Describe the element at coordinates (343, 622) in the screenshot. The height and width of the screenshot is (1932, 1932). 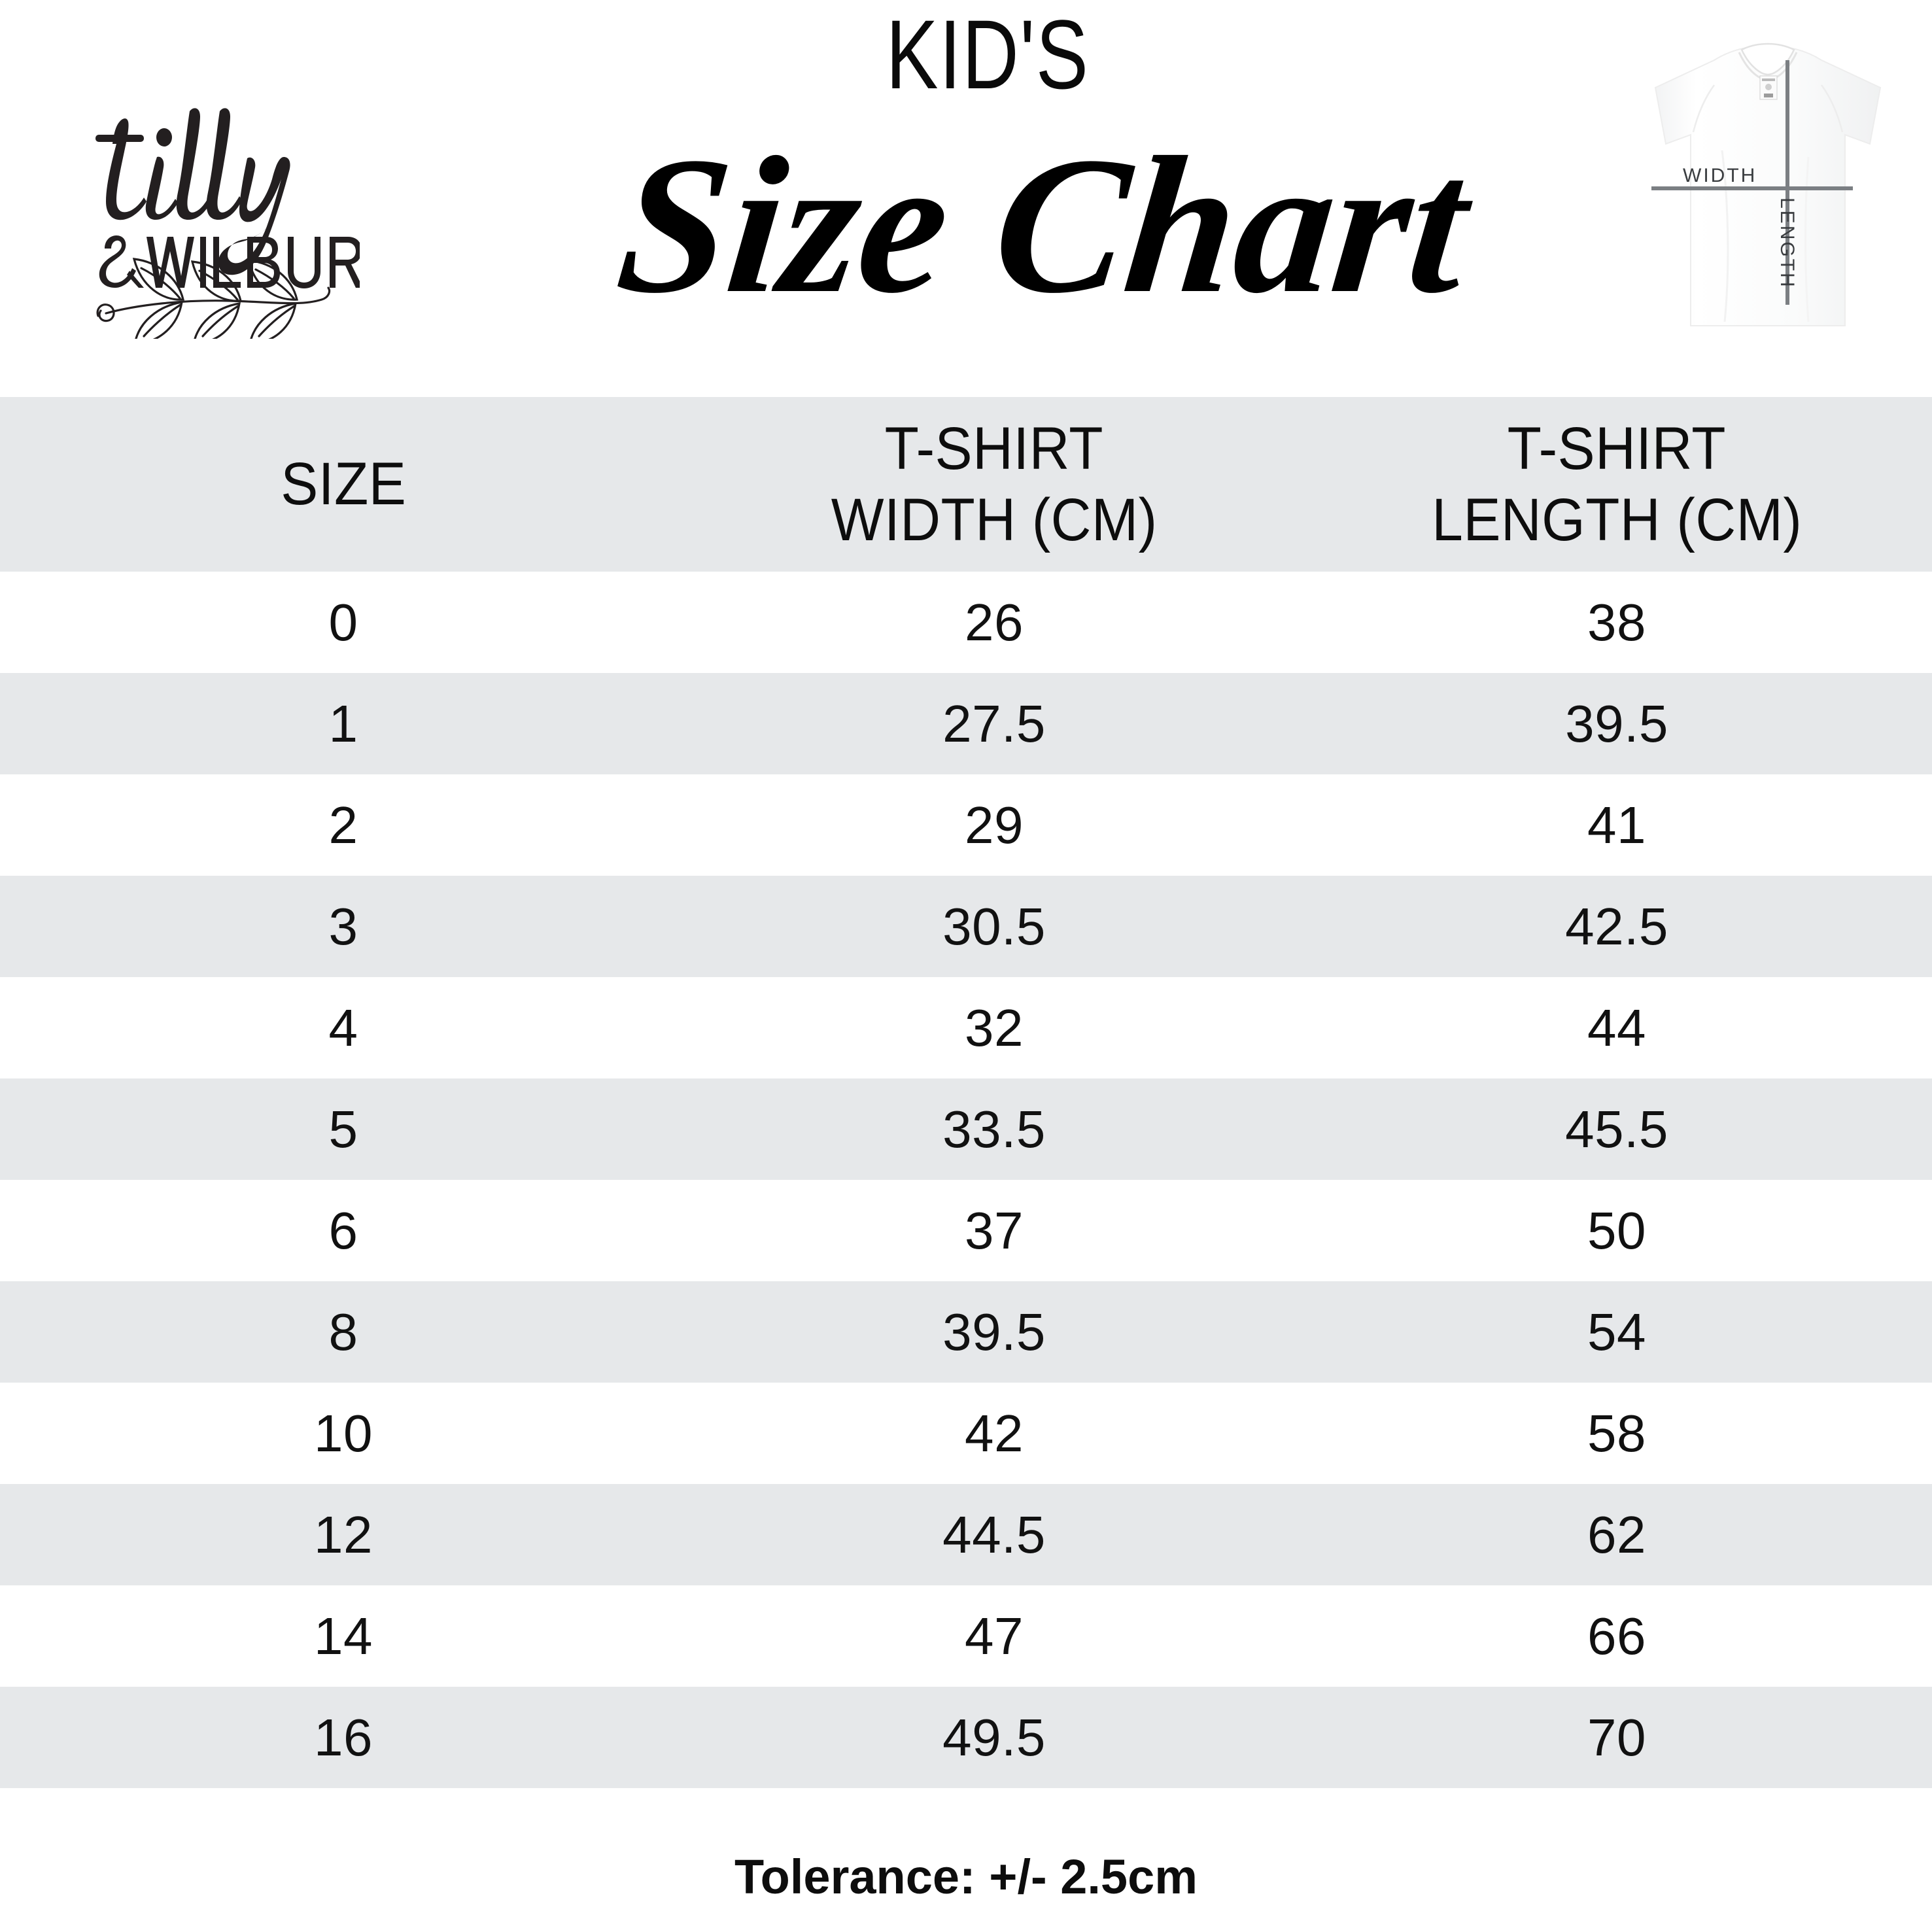
I see `cell-size: 0` at that location.